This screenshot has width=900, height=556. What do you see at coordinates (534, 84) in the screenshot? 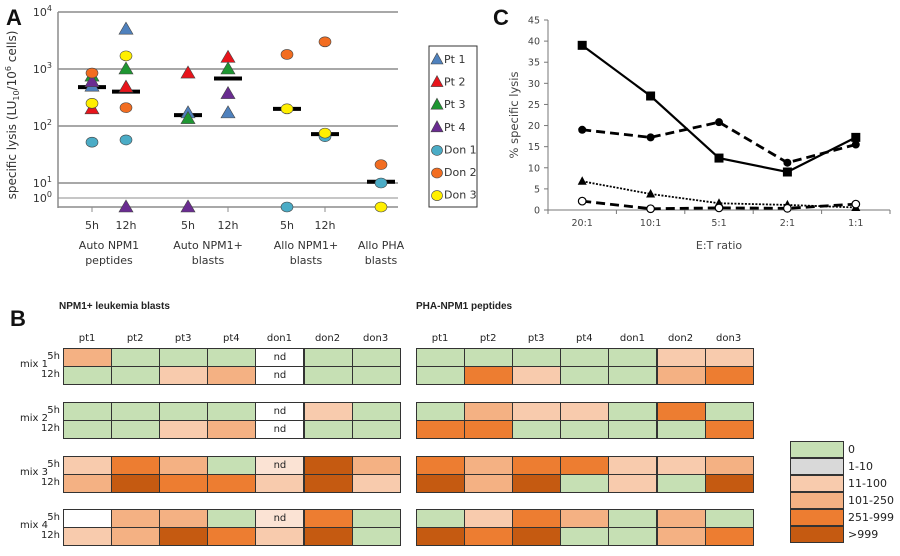
I see `y-tick-label: 30` at bounding box center [534, 84].